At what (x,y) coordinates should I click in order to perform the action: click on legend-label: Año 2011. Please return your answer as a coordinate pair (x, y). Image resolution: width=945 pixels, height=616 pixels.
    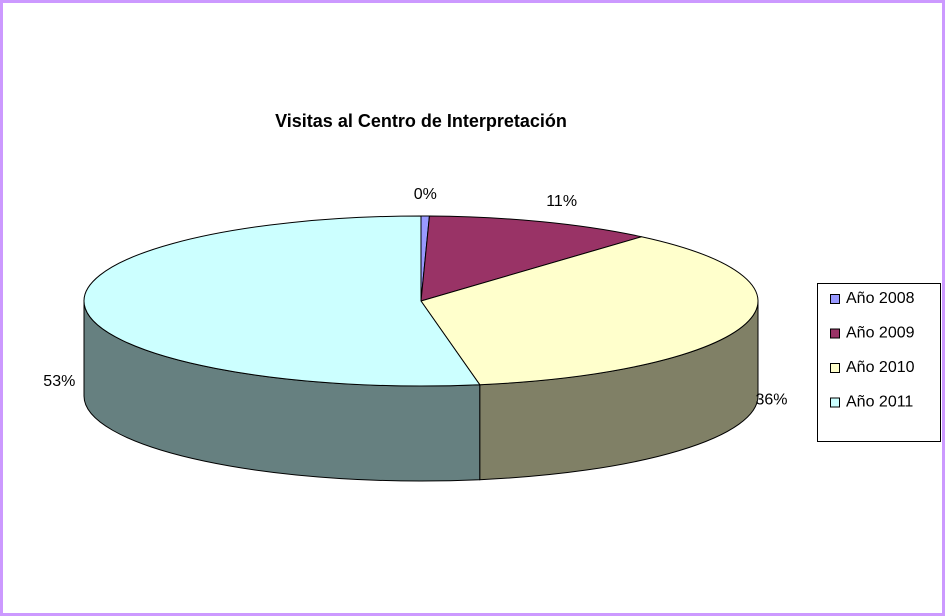
    Looking at the image, I should click on (879, 402).